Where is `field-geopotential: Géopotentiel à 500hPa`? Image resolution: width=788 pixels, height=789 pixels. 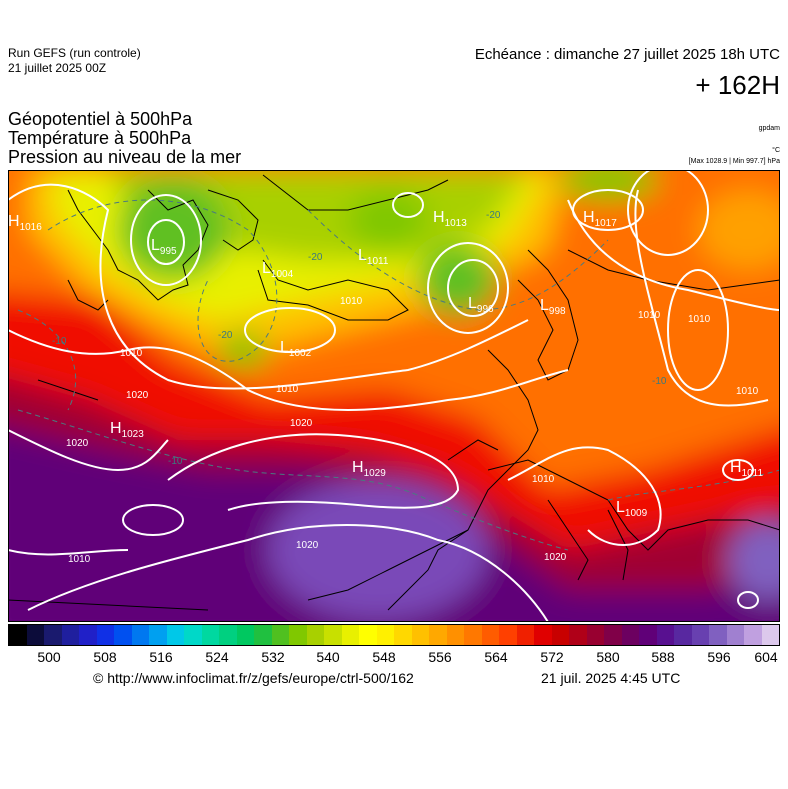
field-geopotential: Géopotentiel à 500hPa is located at coordinates (100, 119).